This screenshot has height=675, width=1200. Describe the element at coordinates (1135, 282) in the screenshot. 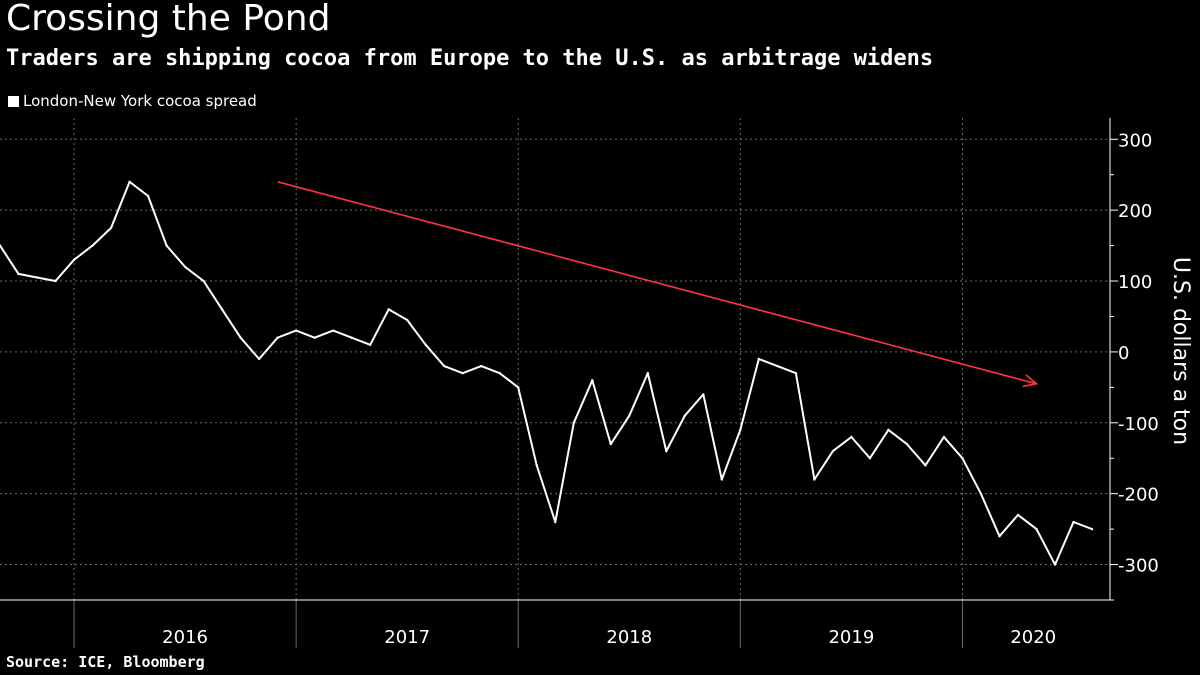

I see `y-tick-label: 100` at that location.